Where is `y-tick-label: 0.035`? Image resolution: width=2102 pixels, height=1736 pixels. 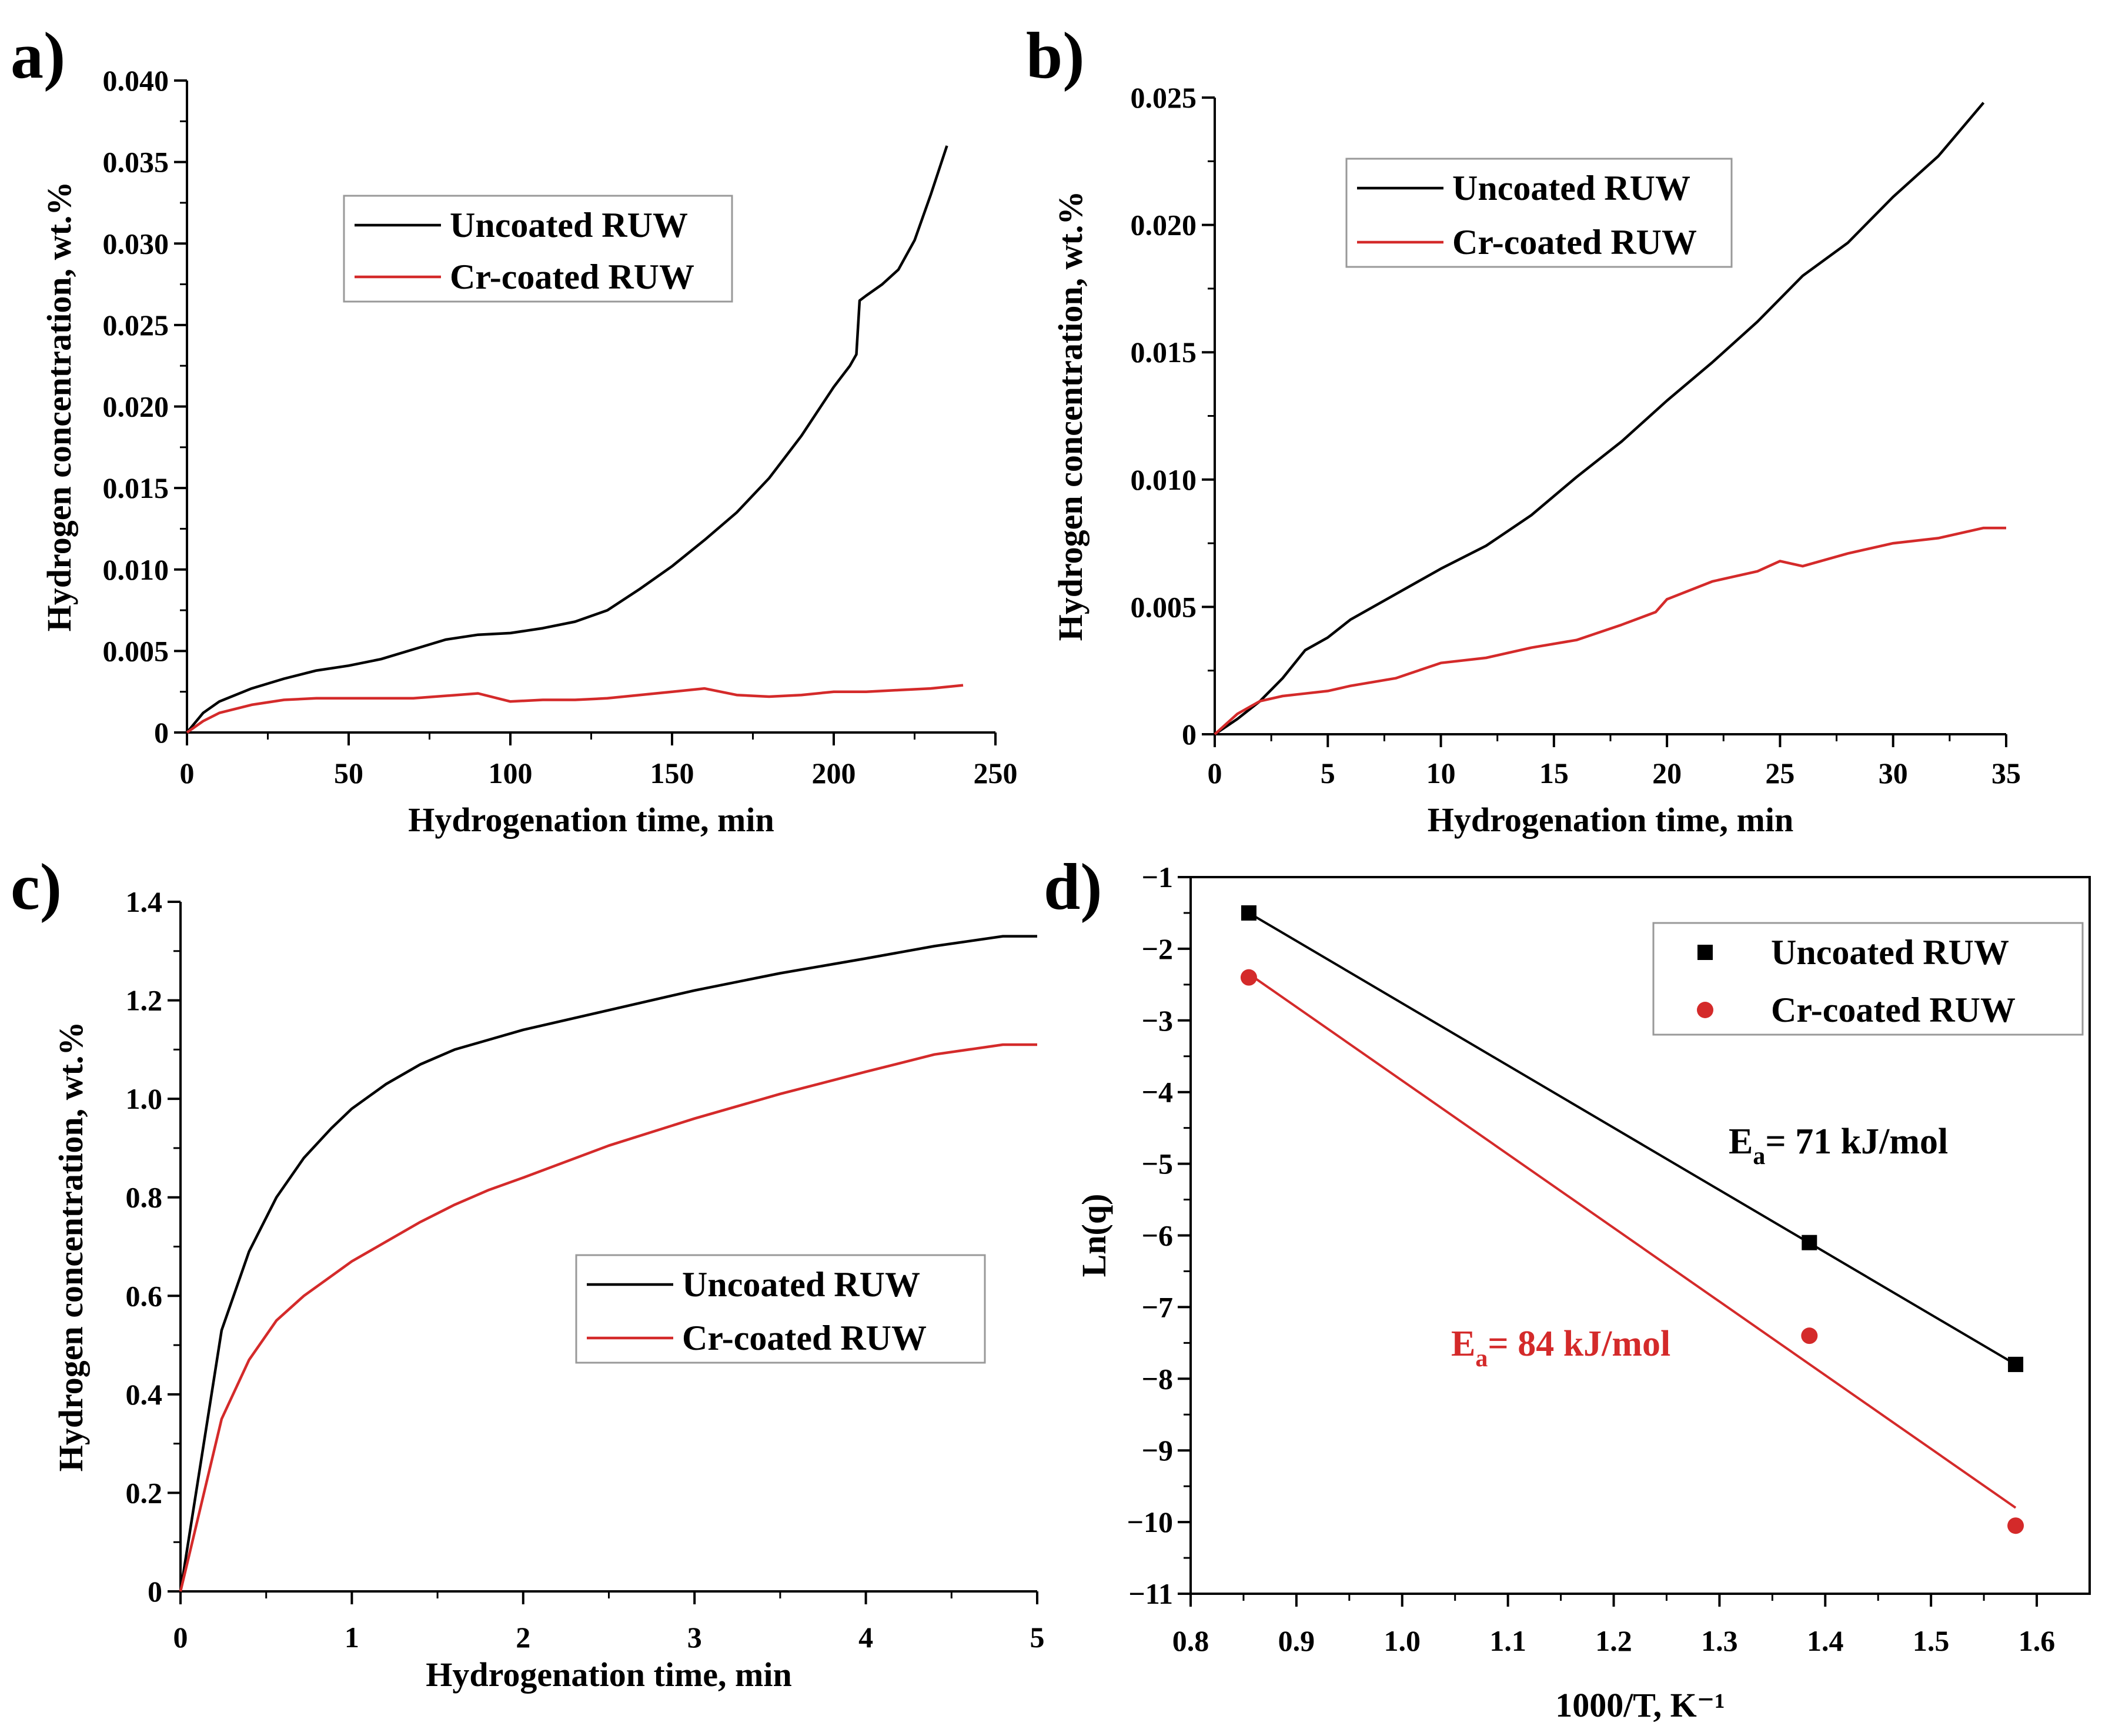 y-tick-label: 0.035 is located at coordinates (136, 163).